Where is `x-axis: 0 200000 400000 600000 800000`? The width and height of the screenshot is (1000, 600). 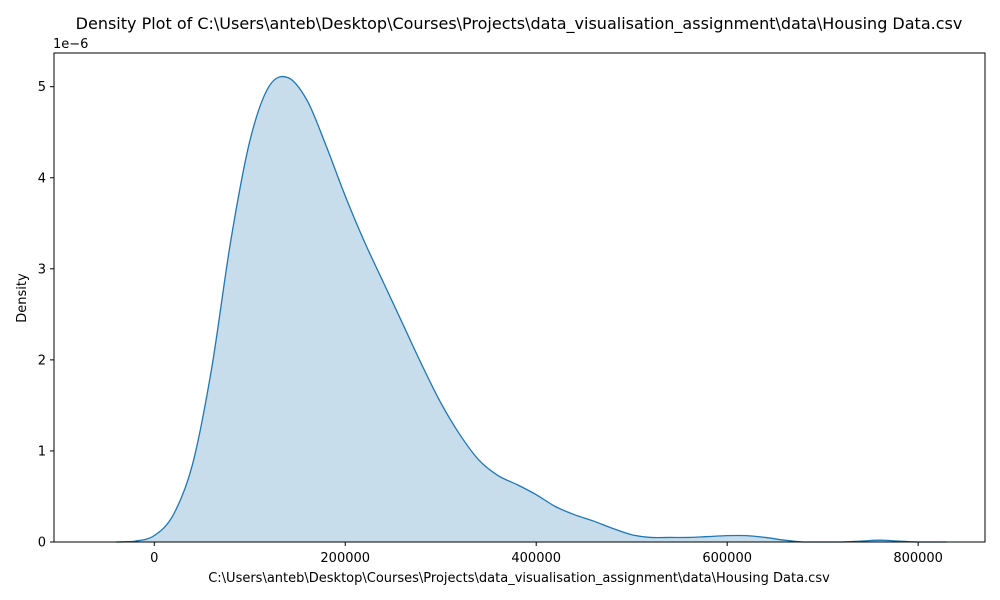 x-axis: 0 200000 400000 600000 800000 is located at coordinates (546, 554).